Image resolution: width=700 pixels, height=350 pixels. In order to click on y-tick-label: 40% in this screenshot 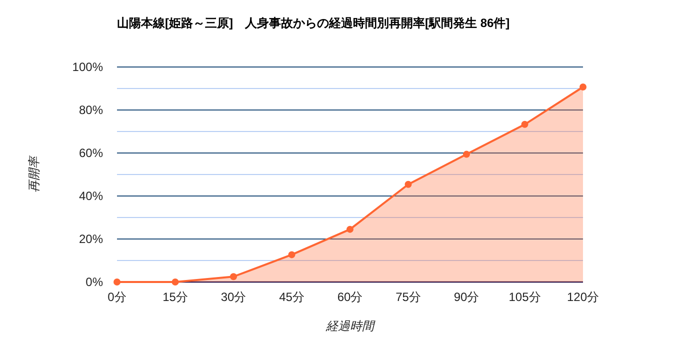, I will do `click(91, 196)`.